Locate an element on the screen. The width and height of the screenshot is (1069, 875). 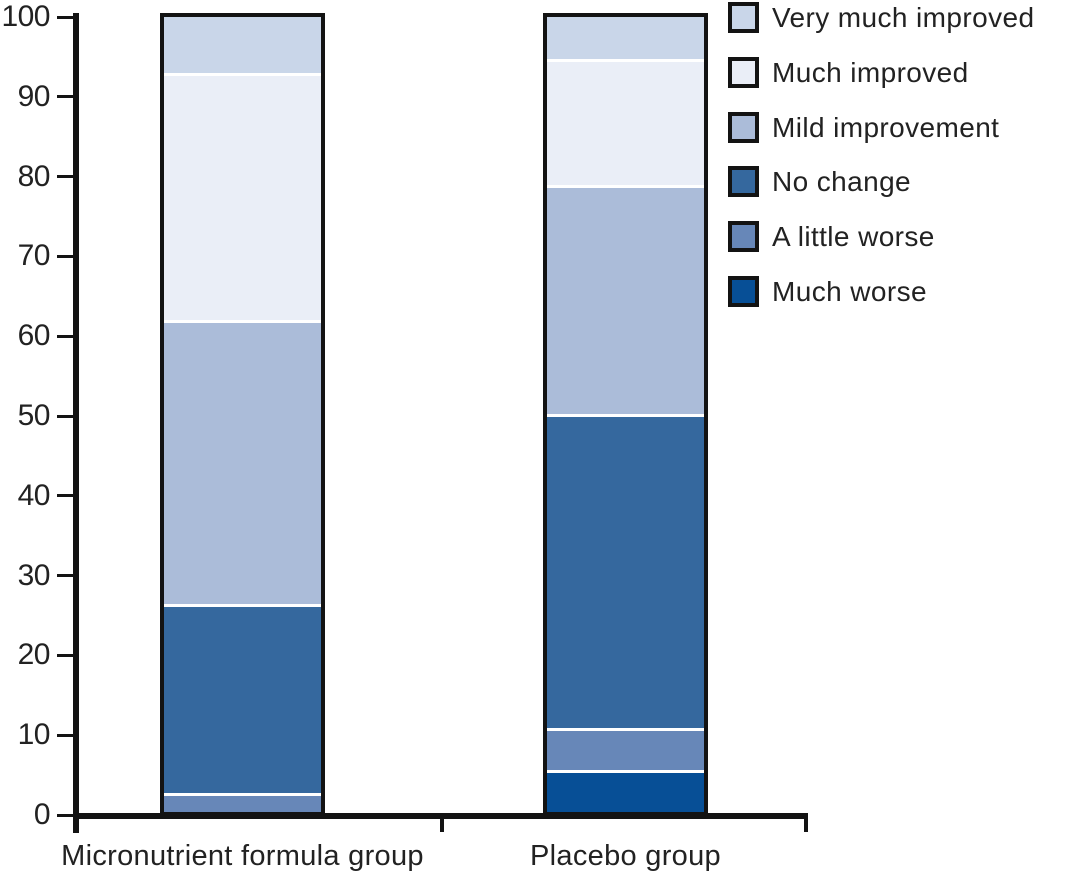
y-axis-tick-label: 0 is located at coordinates (42, 814).